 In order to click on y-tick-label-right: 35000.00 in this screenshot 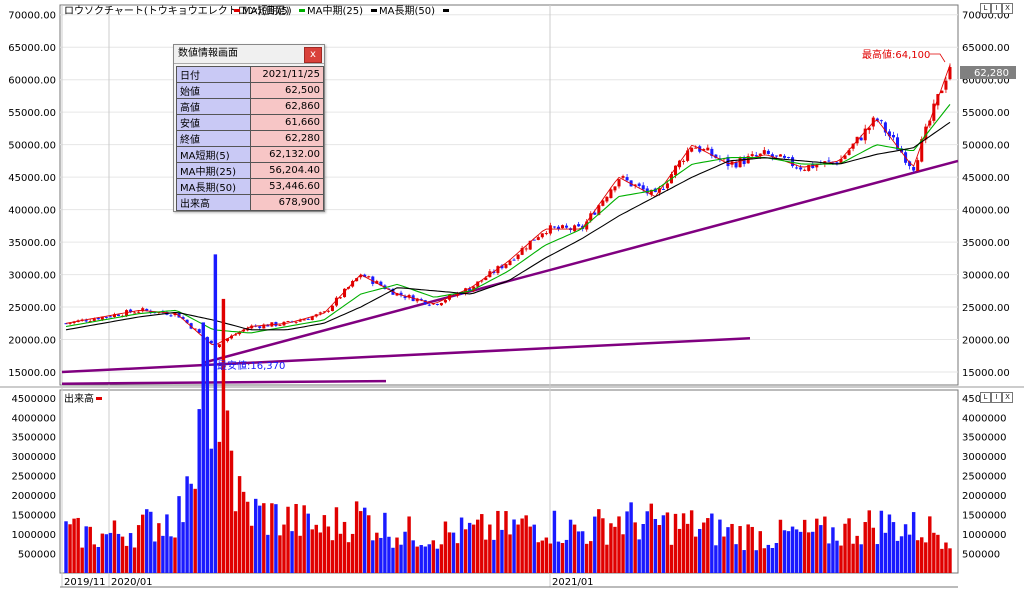, I will do `click(986, 243)`.